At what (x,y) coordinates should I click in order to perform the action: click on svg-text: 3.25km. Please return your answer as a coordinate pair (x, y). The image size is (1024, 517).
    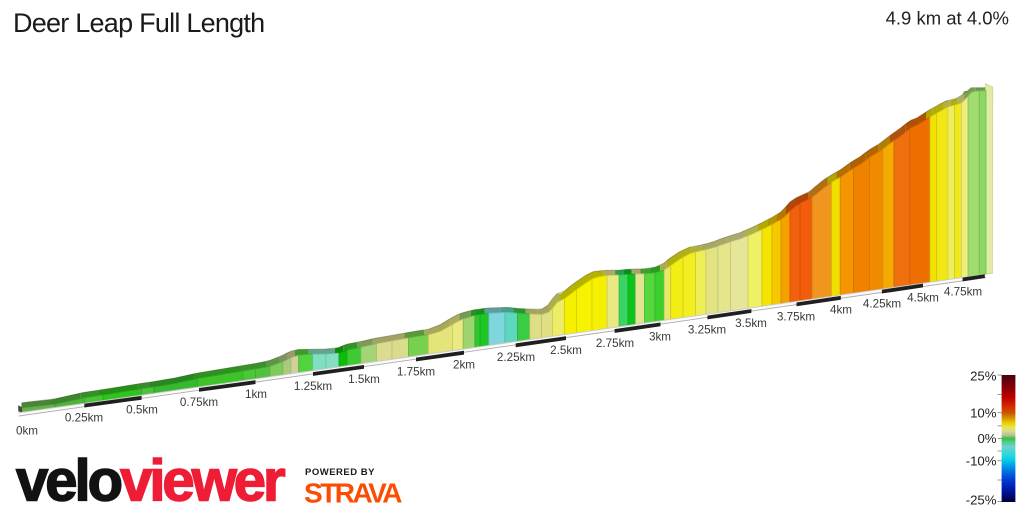
    Looking at the image, I should click on (707, 329).